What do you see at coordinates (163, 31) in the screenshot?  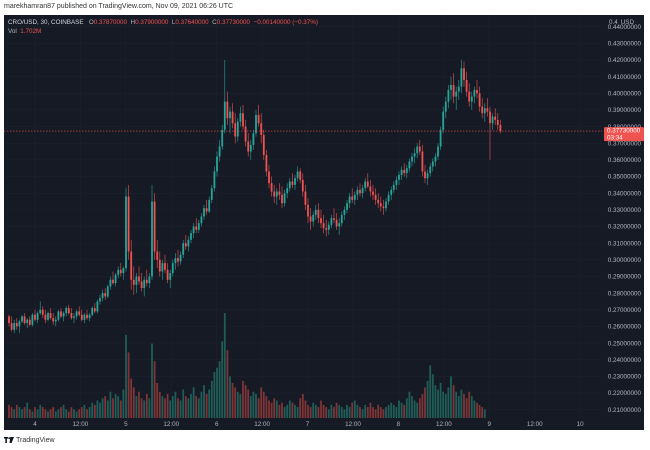 I see `legend-volume-row: Vol 1.702M` at bounding box center [163, 31].